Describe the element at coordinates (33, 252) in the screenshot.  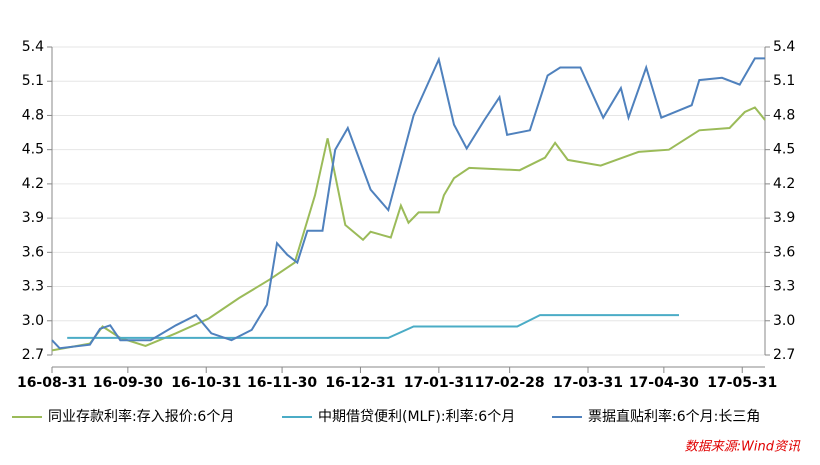
I see `y-tick-label: 3.6` at that location.